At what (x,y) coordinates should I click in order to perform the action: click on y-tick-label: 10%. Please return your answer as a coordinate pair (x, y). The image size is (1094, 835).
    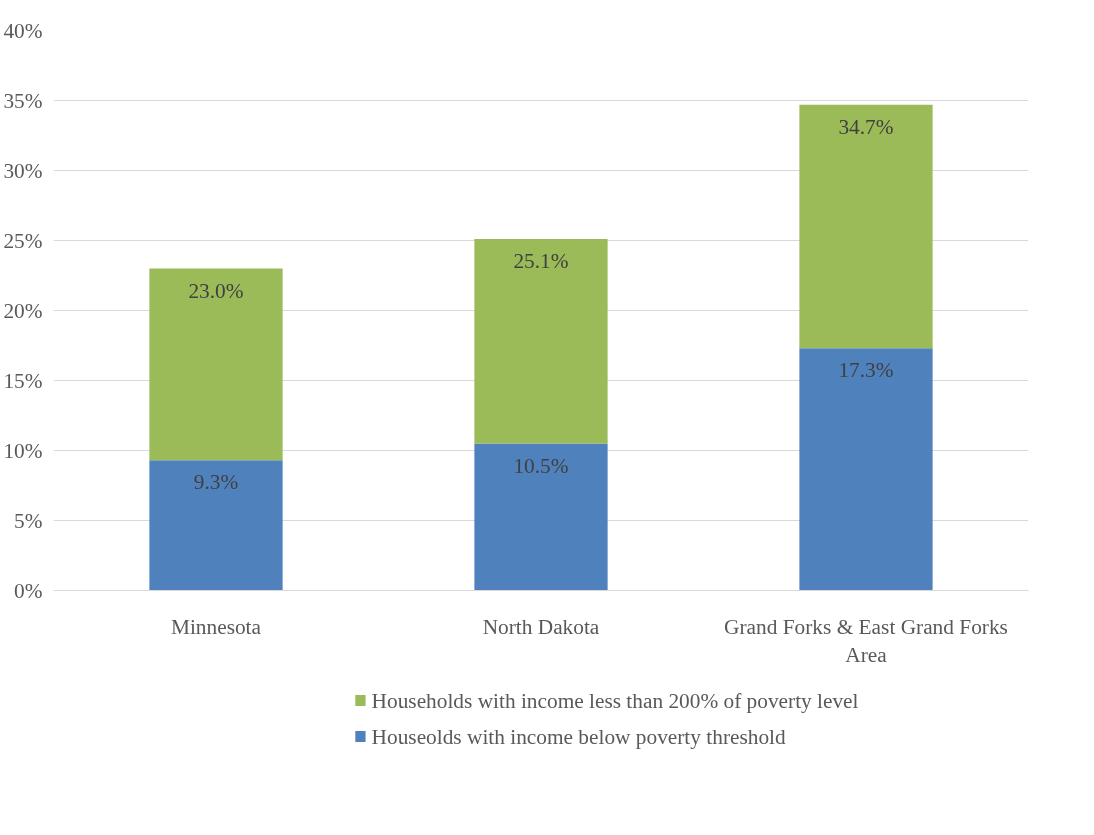
    Looking at the image, I should click on (23, 450).